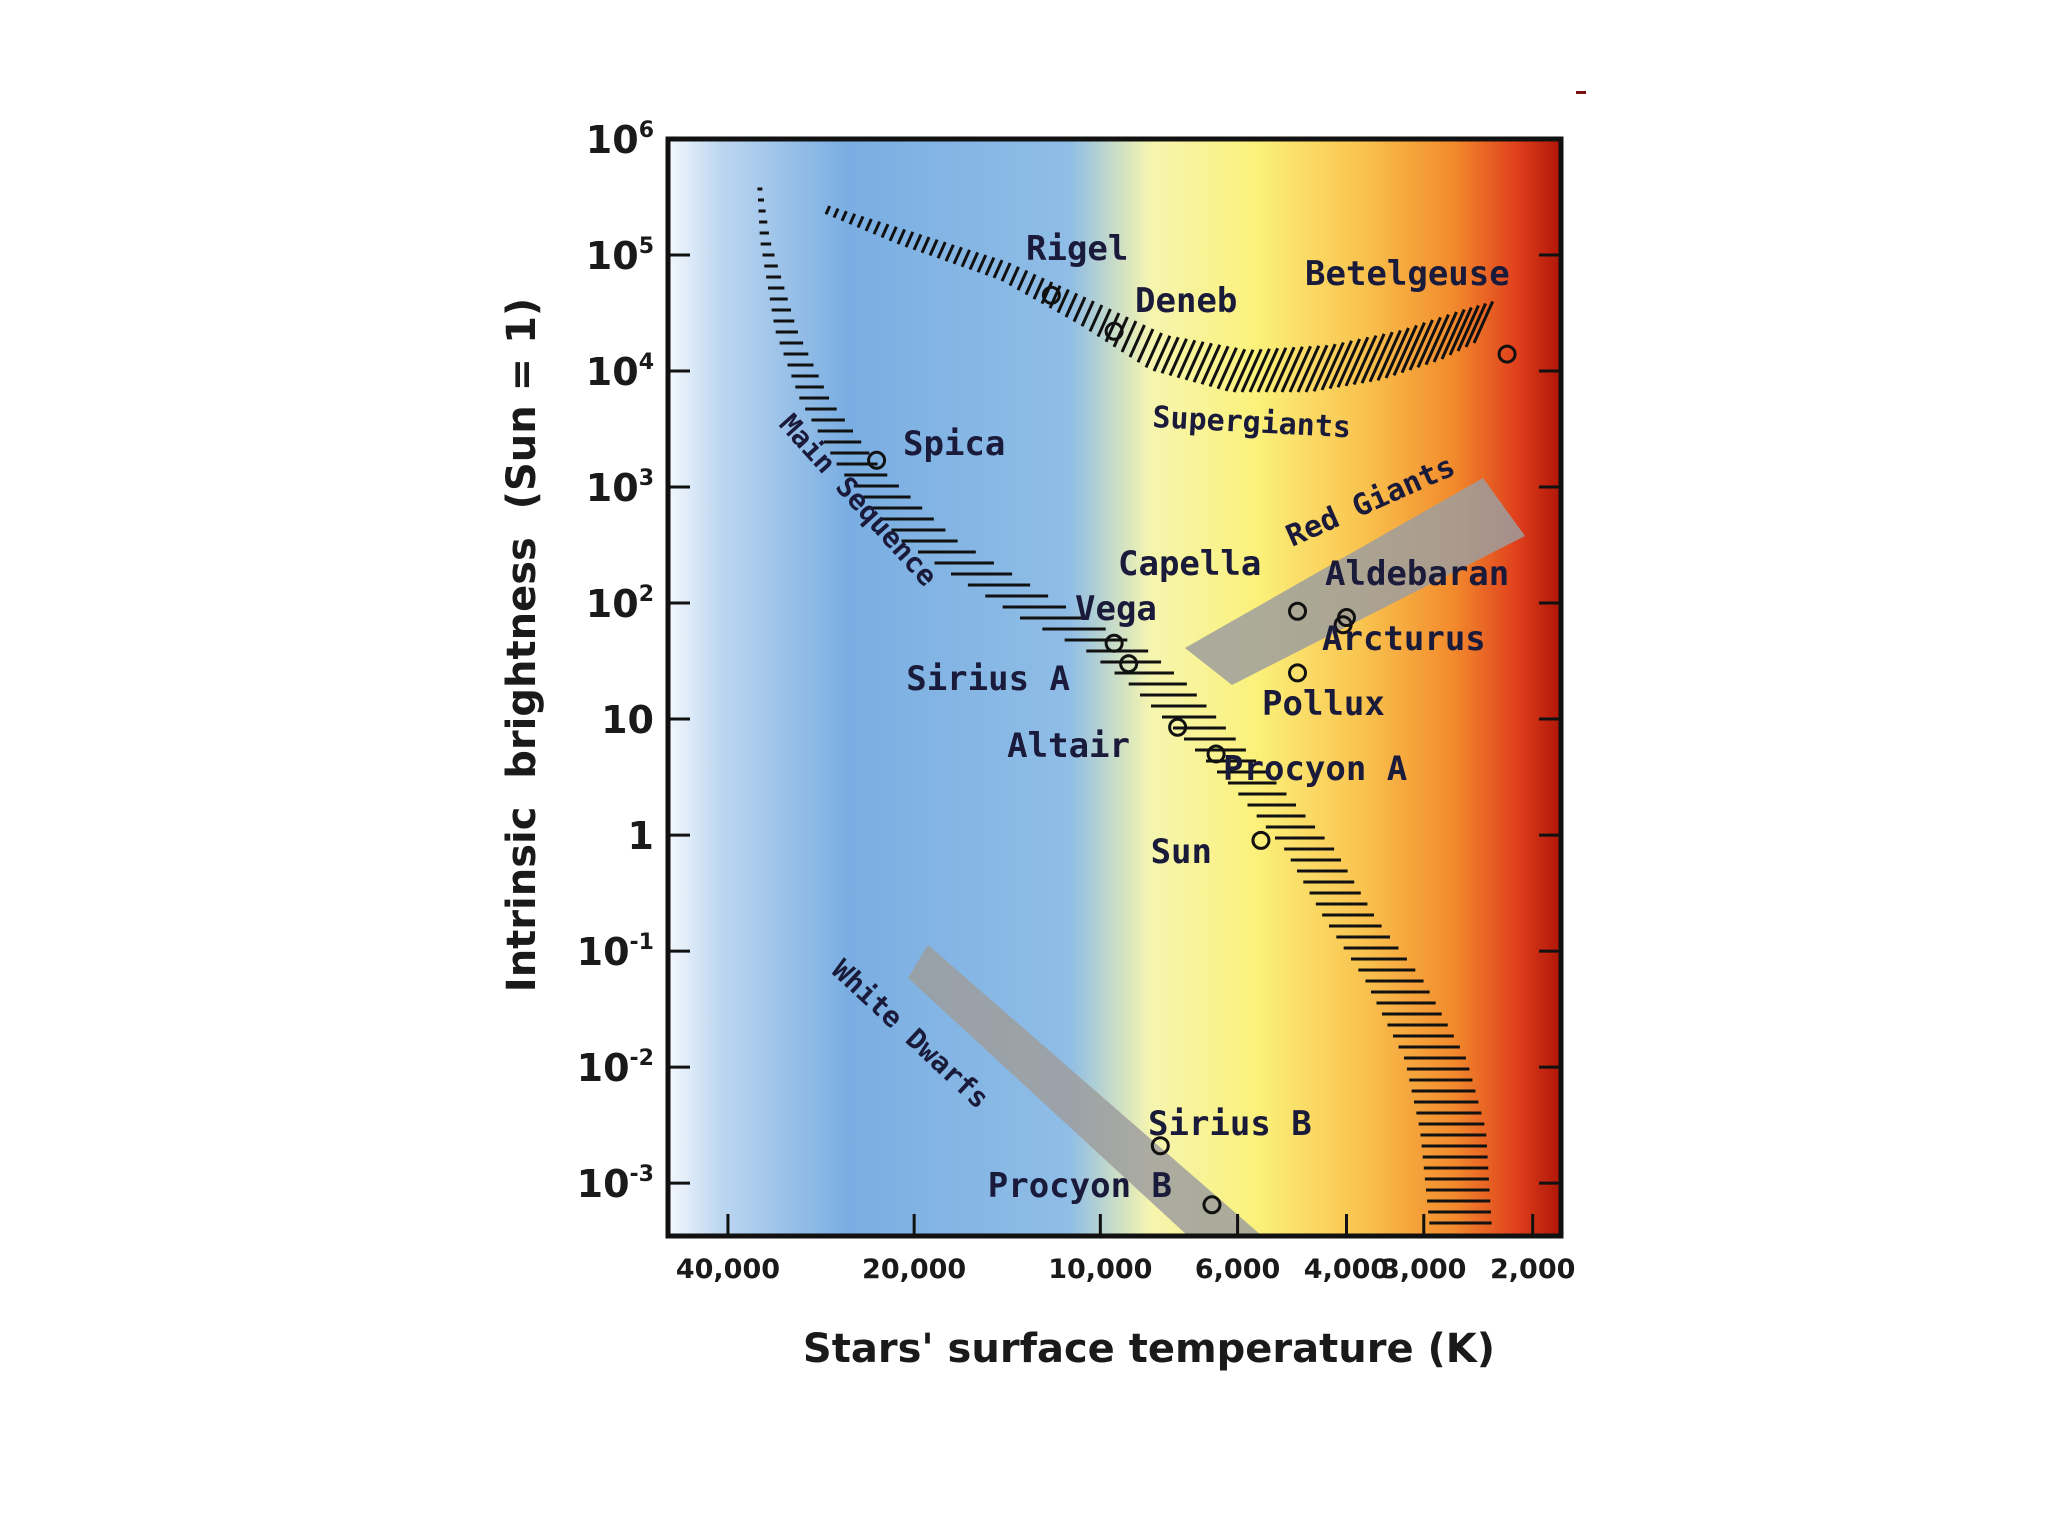  Describe the element at coordinates (1149, 1349) in the screenshot. I see `x-axis-title: Stars' surface temperature (K)` at that location.